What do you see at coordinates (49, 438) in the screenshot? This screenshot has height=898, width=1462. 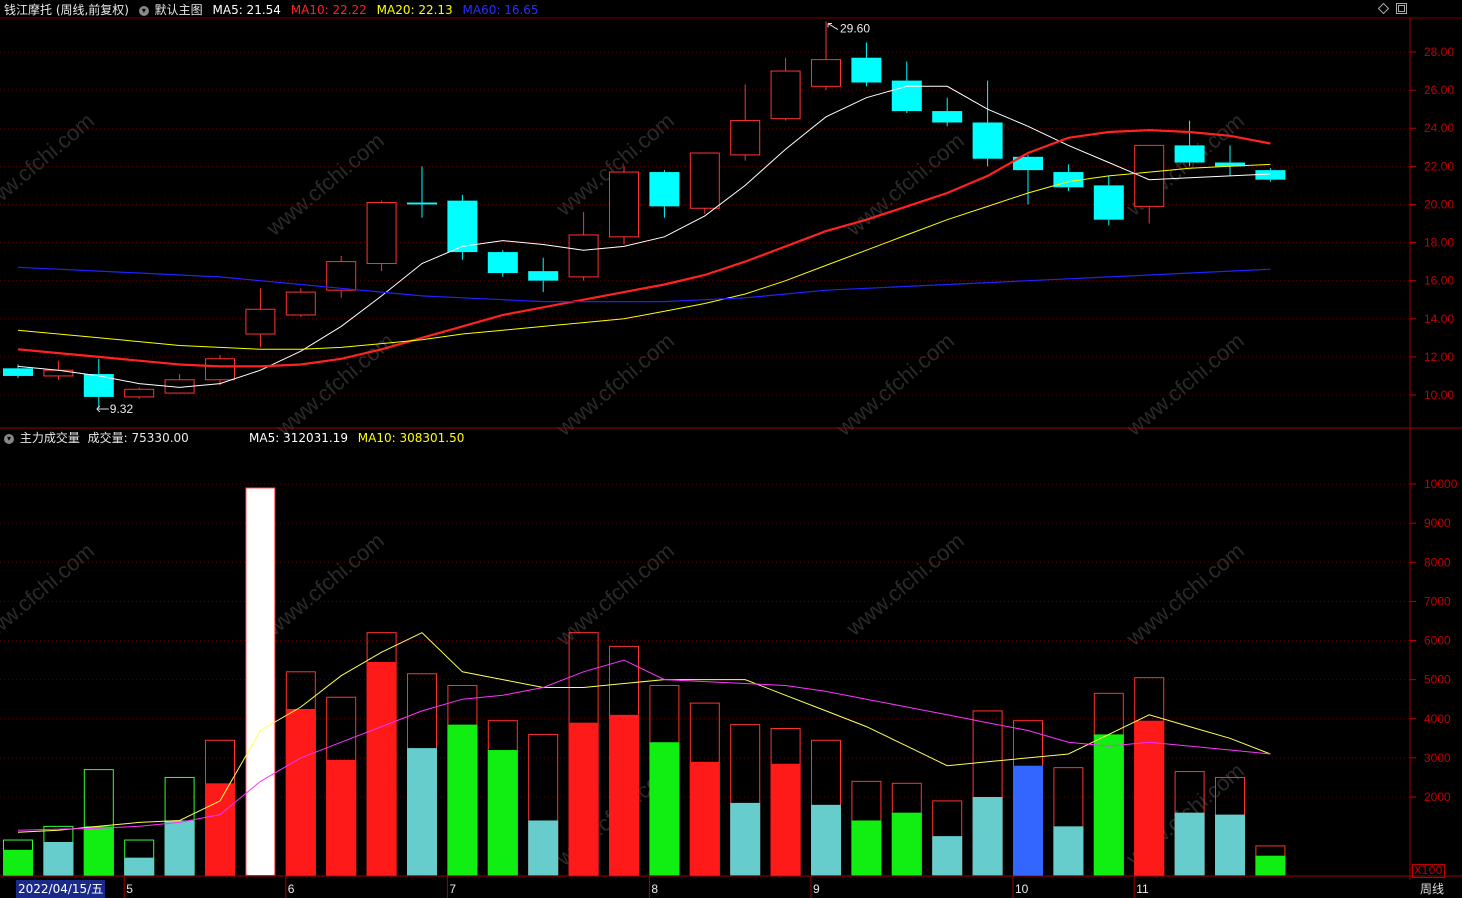 I see `volume-indicator-label: 主力成交量` at bounding box center [49, 438].